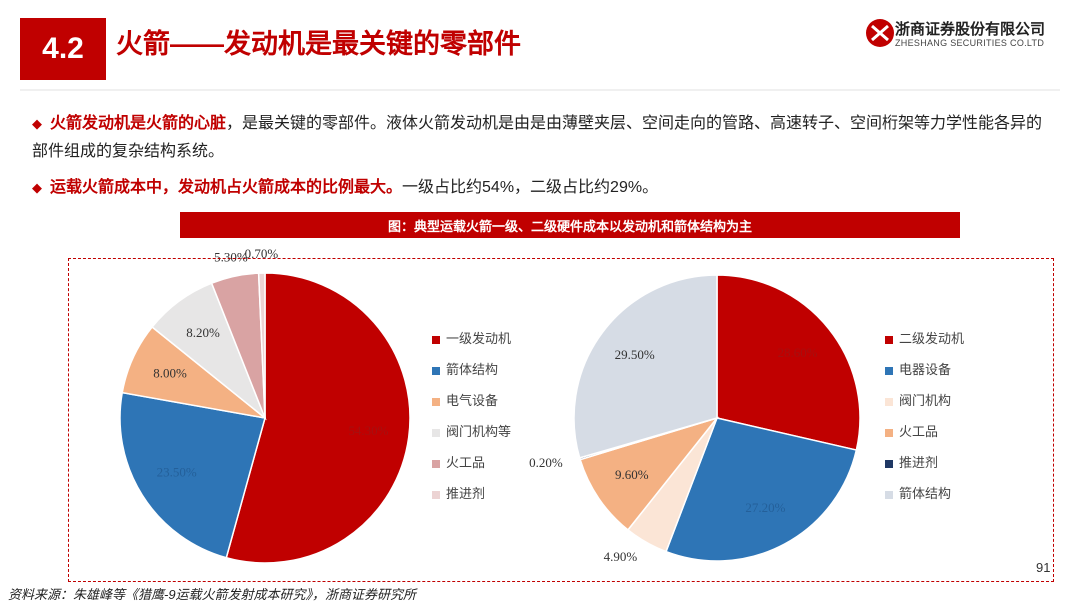  Describe the element at coordinates (798, 352) in the screenshot. I see `data-label: 28.60%` at that location.